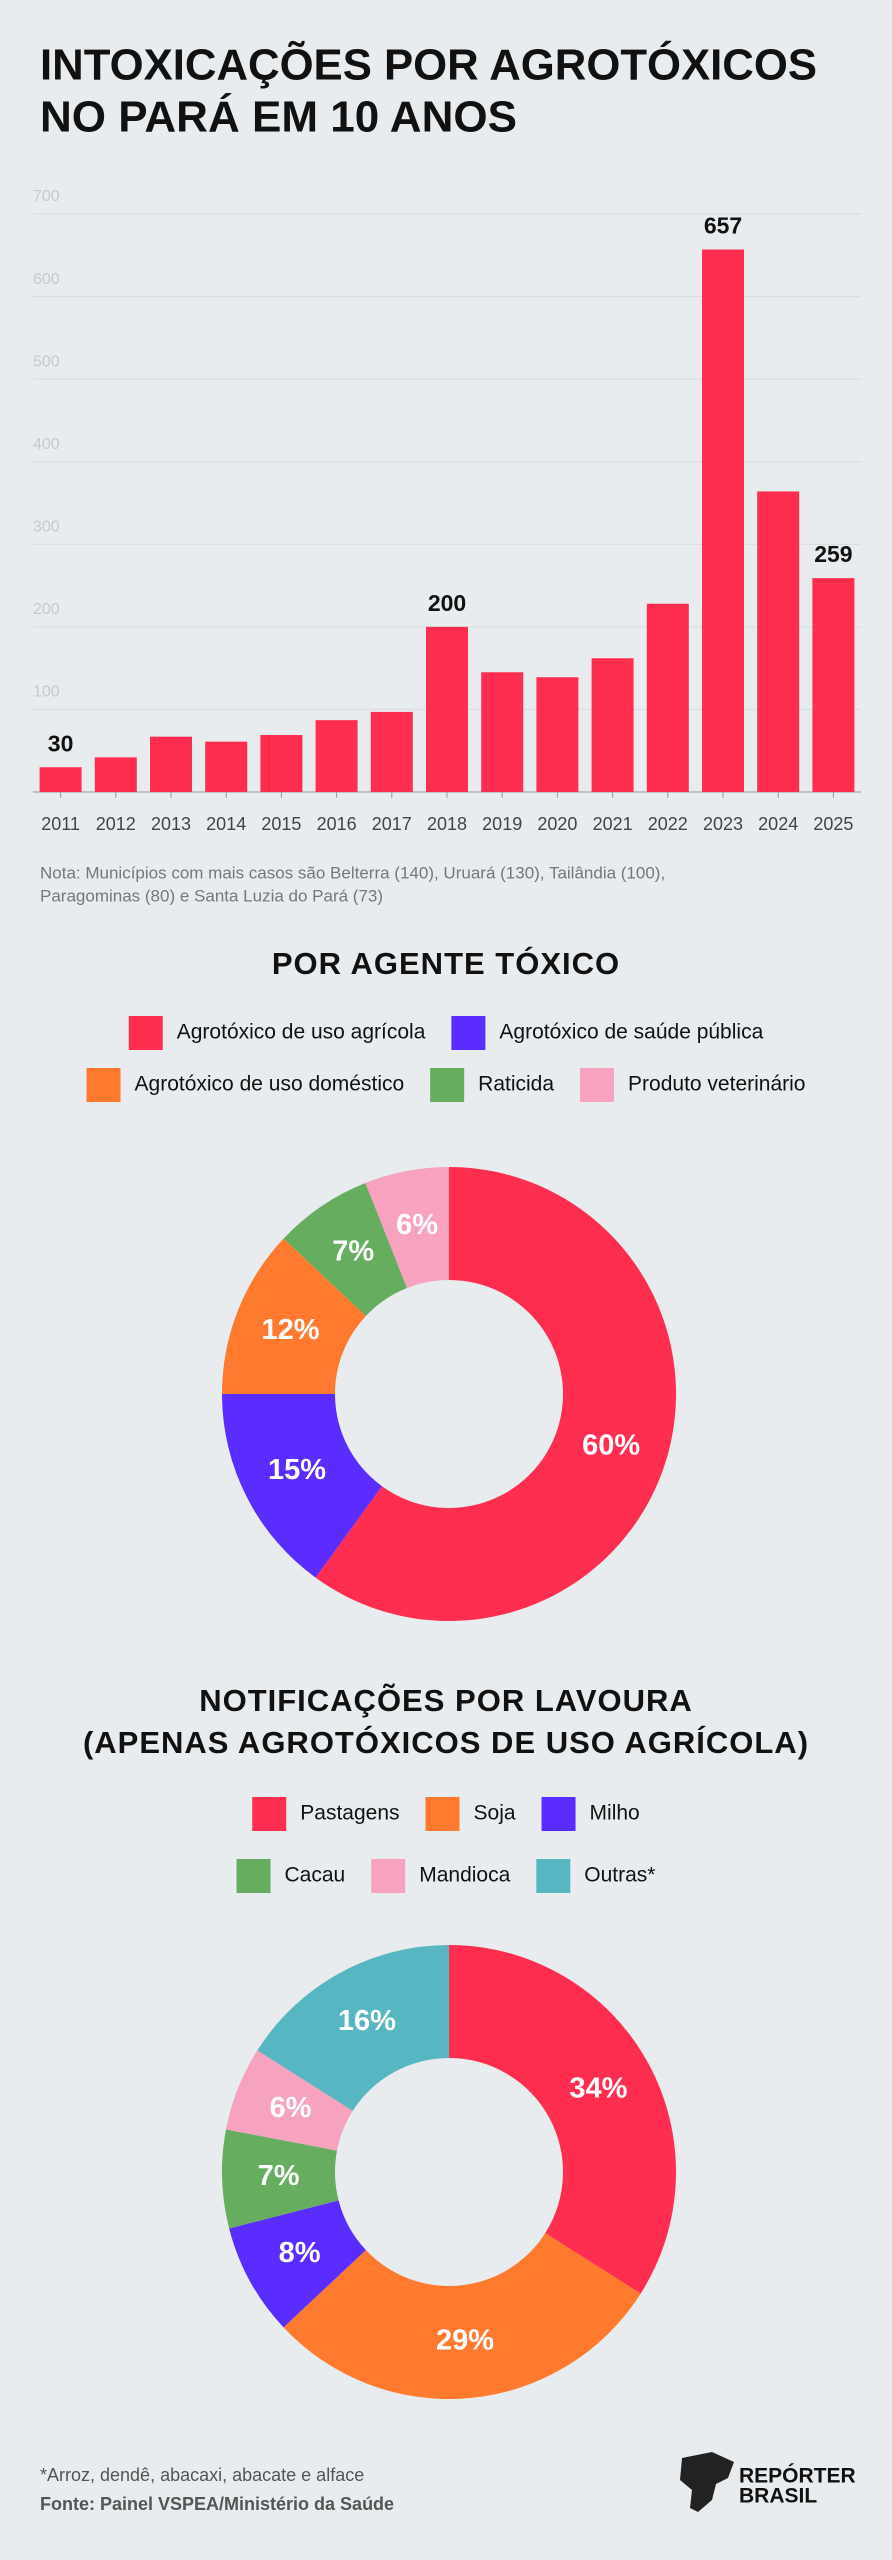 The width and height of the screenshot is (892, 2560). What do you see at coordinates (707, 2482) in the screenshot?
I see `logo-icon` at bounding box center [707, 2482].